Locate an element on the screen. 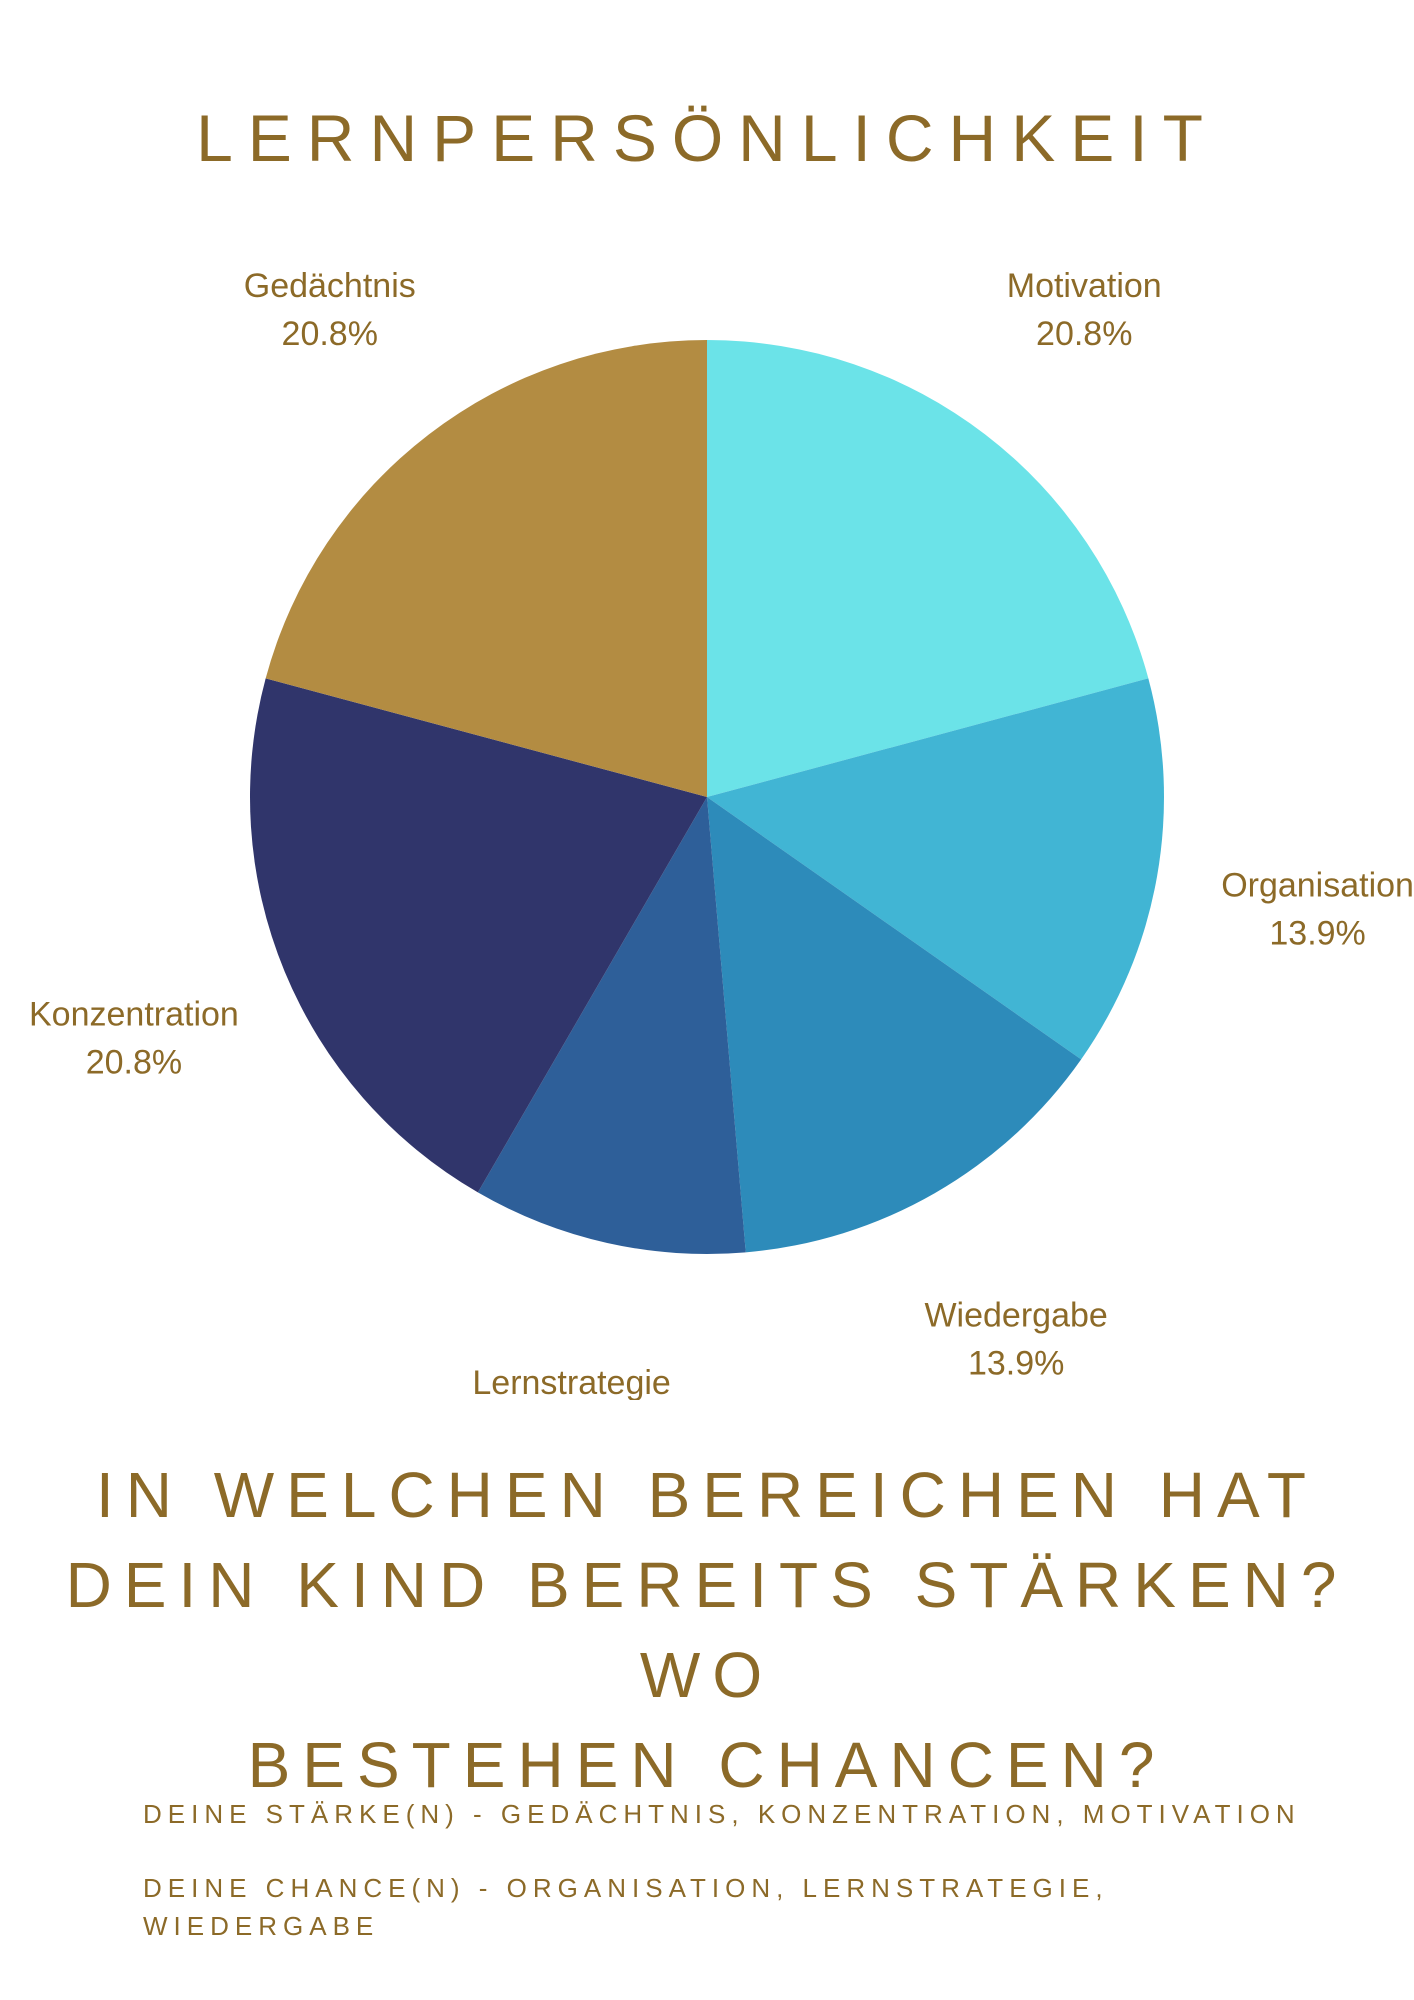 The width and height of the screenshot is (1414, 2000). slice-label-wiedergabe: Wiedergabe is located at coordinates (1015, 1315).